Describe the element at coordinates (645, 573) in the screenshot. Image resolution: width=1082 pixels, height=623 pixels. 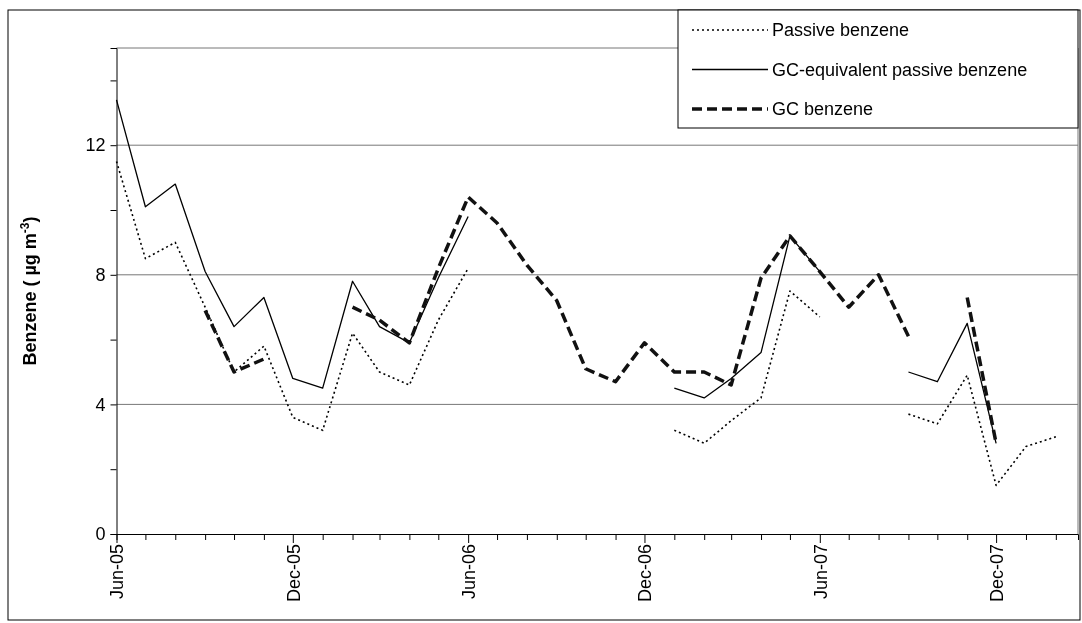
I see `x-tick-label: Dec-06` at that location.